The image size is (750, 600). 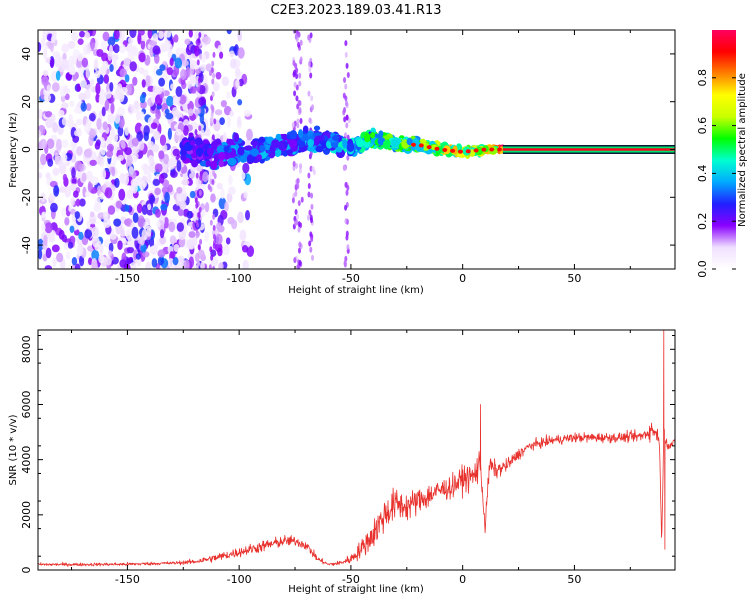 I want to click on x-tick-label: -150, so click(x=127, y=579).